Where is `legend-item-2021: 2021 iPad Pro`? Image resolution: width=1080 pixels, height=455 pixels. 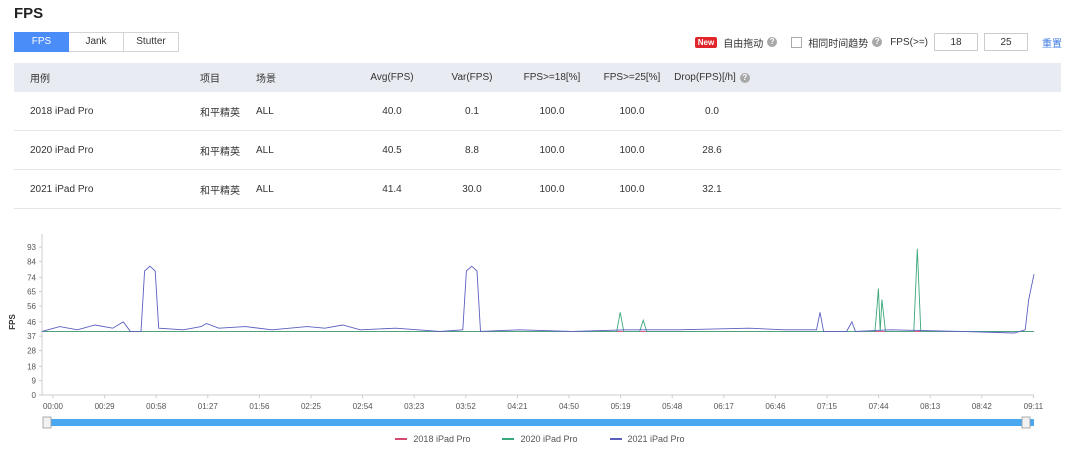
legend-item-2021: 2021 iPad Pro is located at coordinates (647, 439).